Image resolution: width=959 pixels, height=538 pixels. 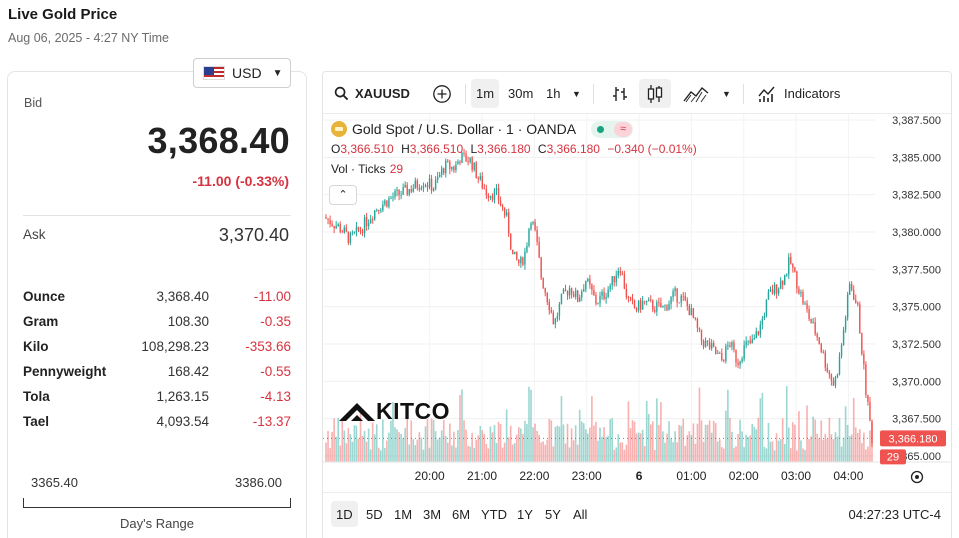 I want to click on unit-name: Gram, so click(x=41, y=321).